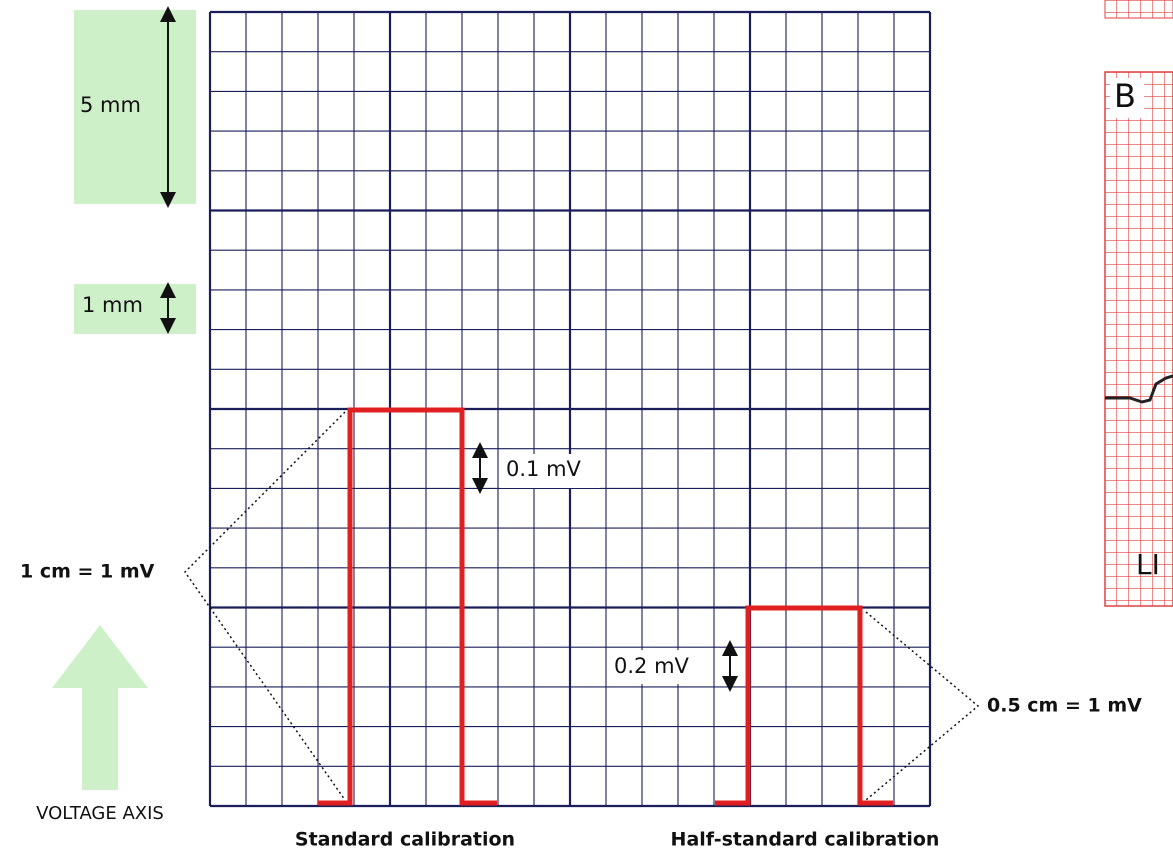 This screenshot has height=854, width=1173. I want to click on panel-b-label-bg, so click(1127, 98).